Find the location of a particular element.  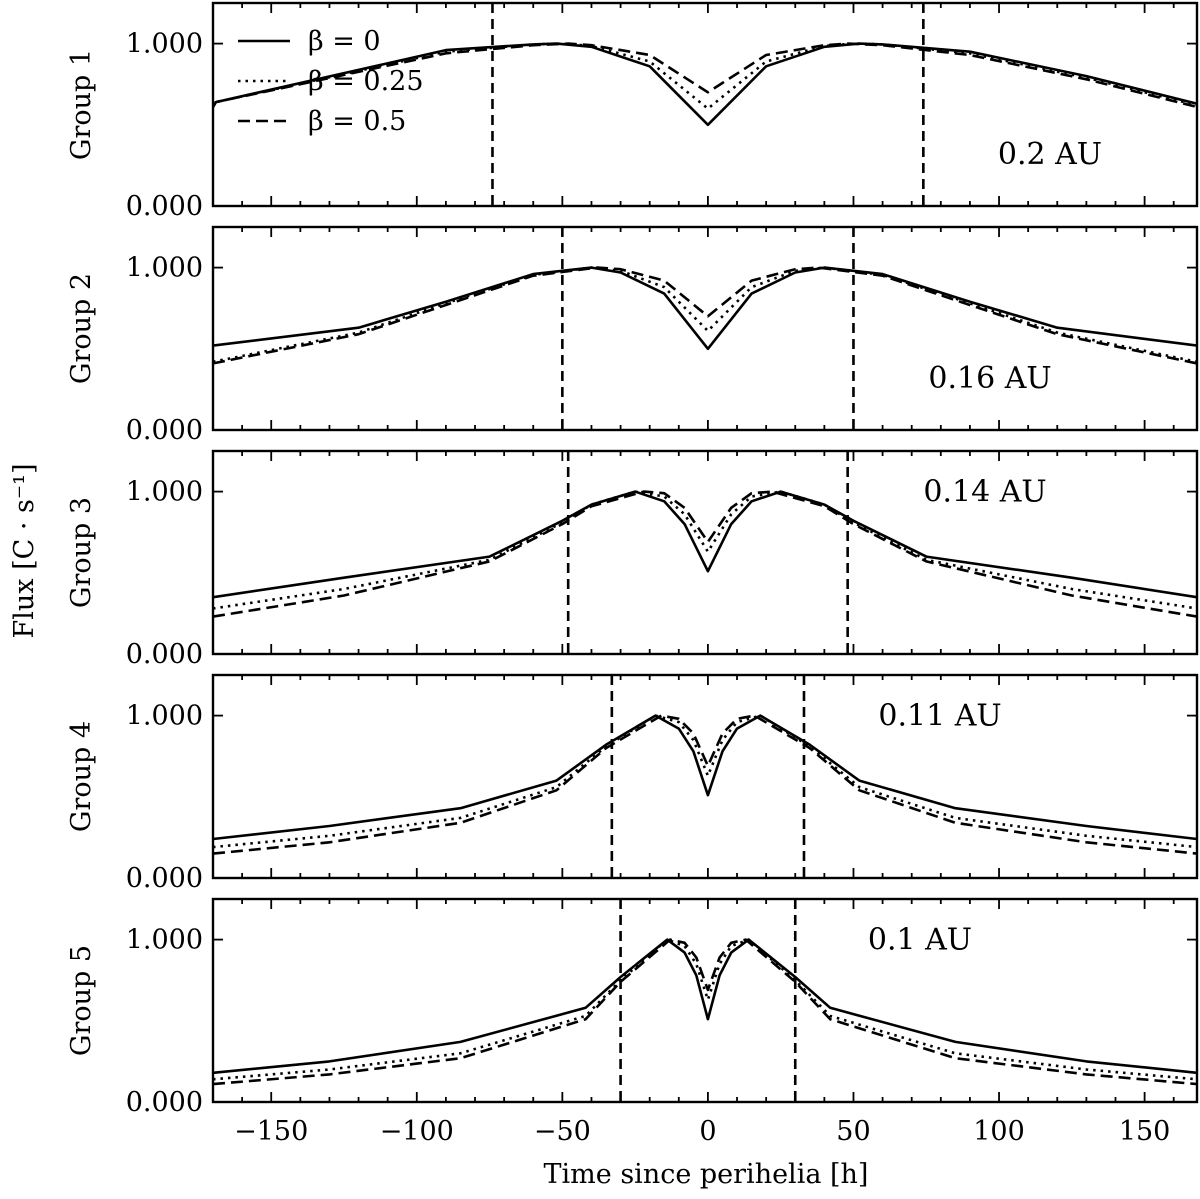

distance-annotation: 0.11 AU is located at coordinates (939, 716).